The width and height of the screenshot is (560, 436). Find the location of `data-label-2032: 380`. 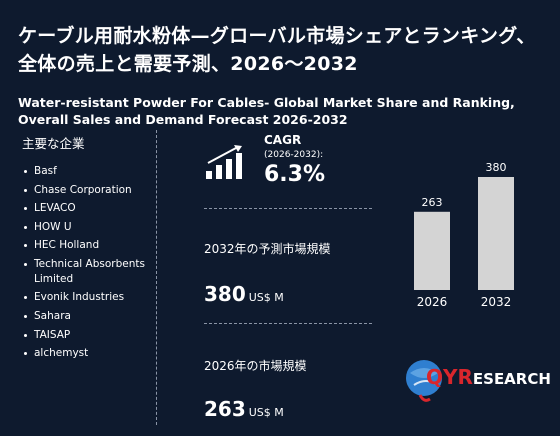

data-label-2032: 380 is located at coordinates (496, 167).